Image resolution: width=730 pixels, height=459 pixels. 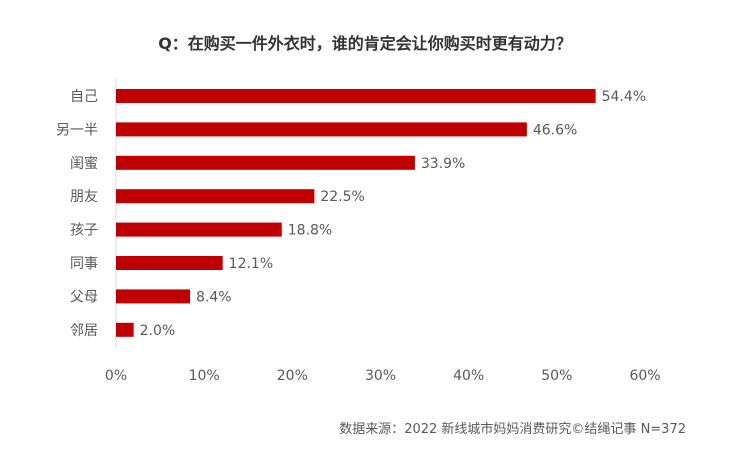 What do you see at coordinates (251, 264) in the screenshot?
I see `data-label: 12.1%` at bounding box center [251, 264].